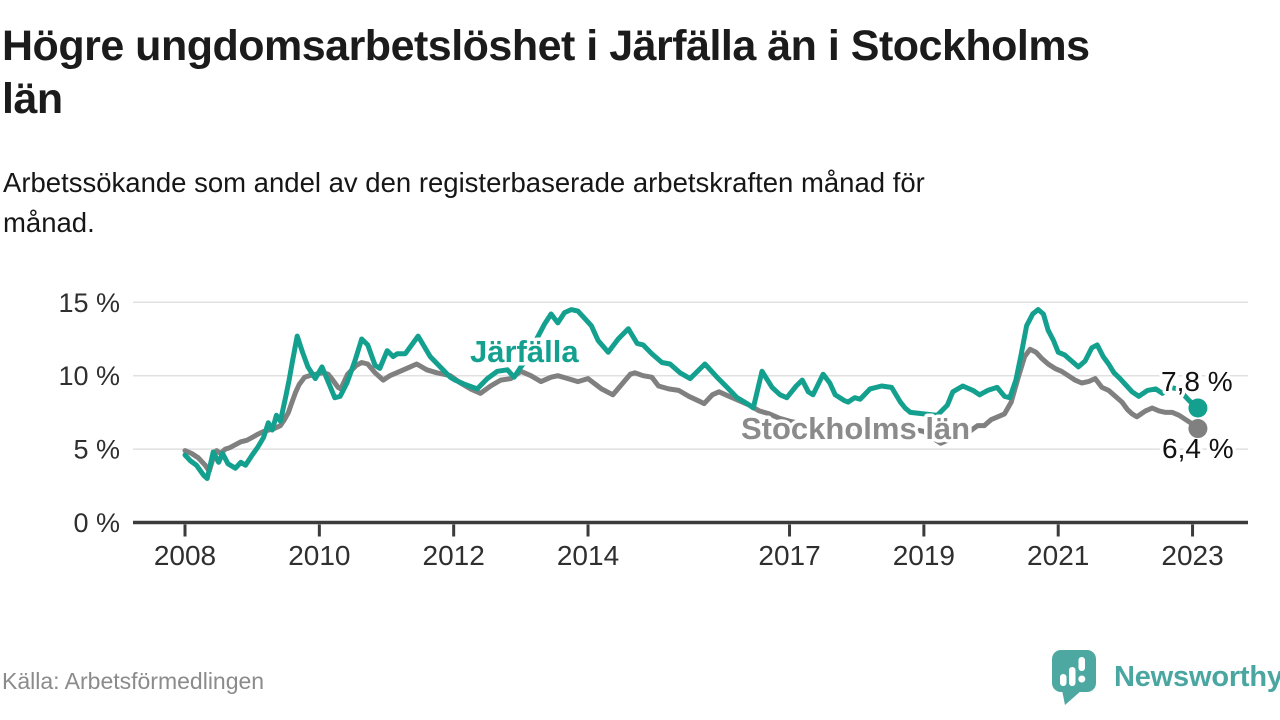 This screenshot has width=1280, height=720. What do you see at coordinates (96, 450) in the screenshot?
I see `y-axis-label: 5 %` at bounding box center [96, 450].